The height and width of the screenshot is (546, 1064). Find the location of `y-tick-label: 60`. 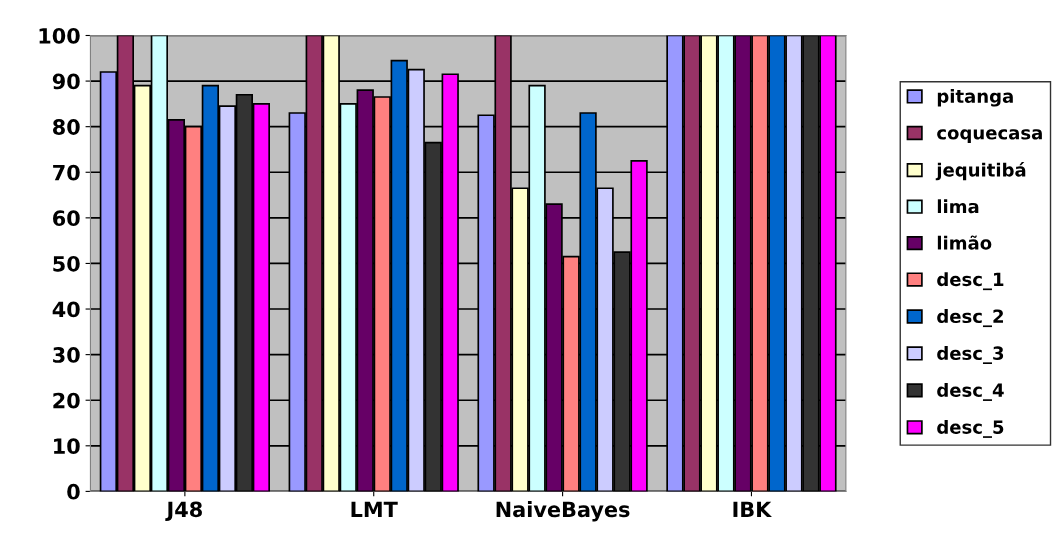

y-tick-label: 60 is located at coordinates (66, 218).